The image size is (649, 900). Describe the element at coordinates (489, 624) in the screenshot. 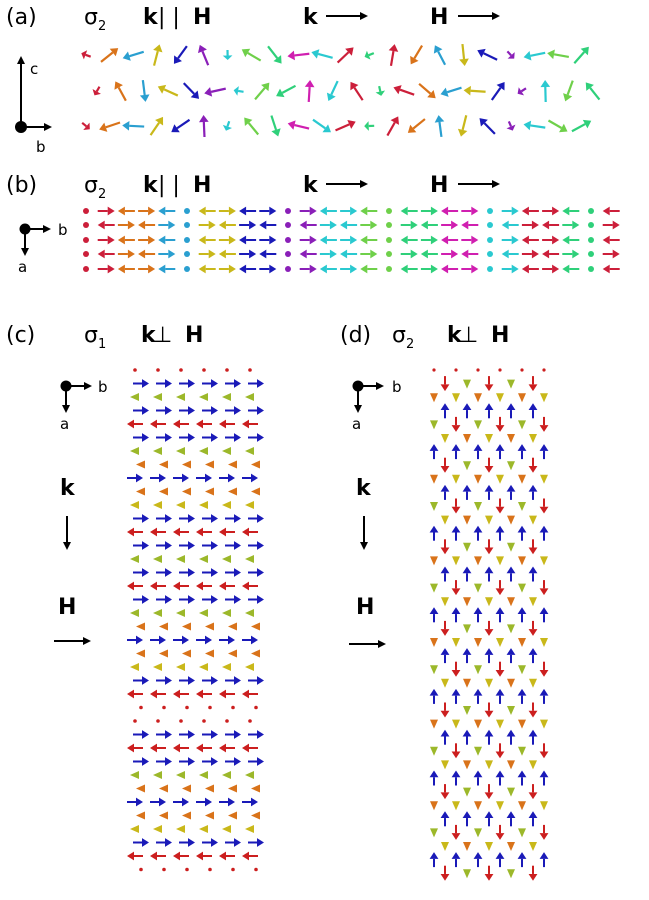

I see `panel-d-spin-lattice` at that location.